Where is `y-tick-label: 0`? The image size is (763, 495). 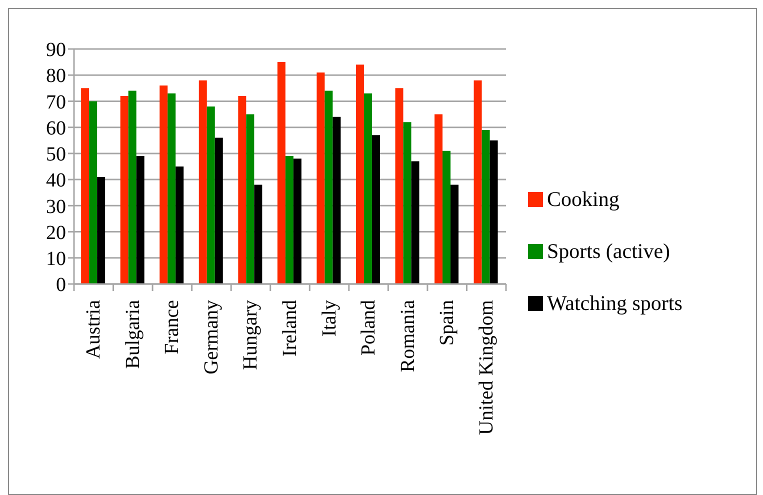
y-tick-label: 0 is located at coordinates (61, 285).